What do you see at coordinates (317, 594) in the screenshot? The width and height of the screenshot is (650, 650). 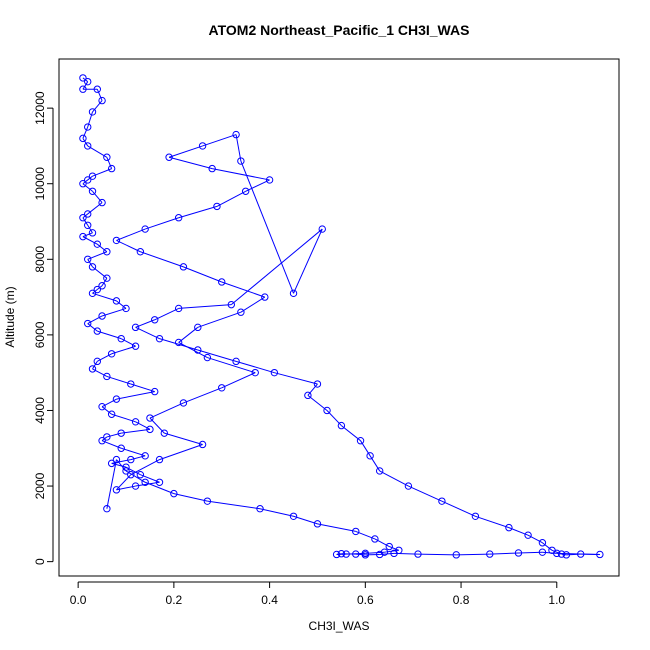 I see `x-axis: 0.0 0.2 0.4 0.6 0.8 1.0` at bounding box center [317, 594].